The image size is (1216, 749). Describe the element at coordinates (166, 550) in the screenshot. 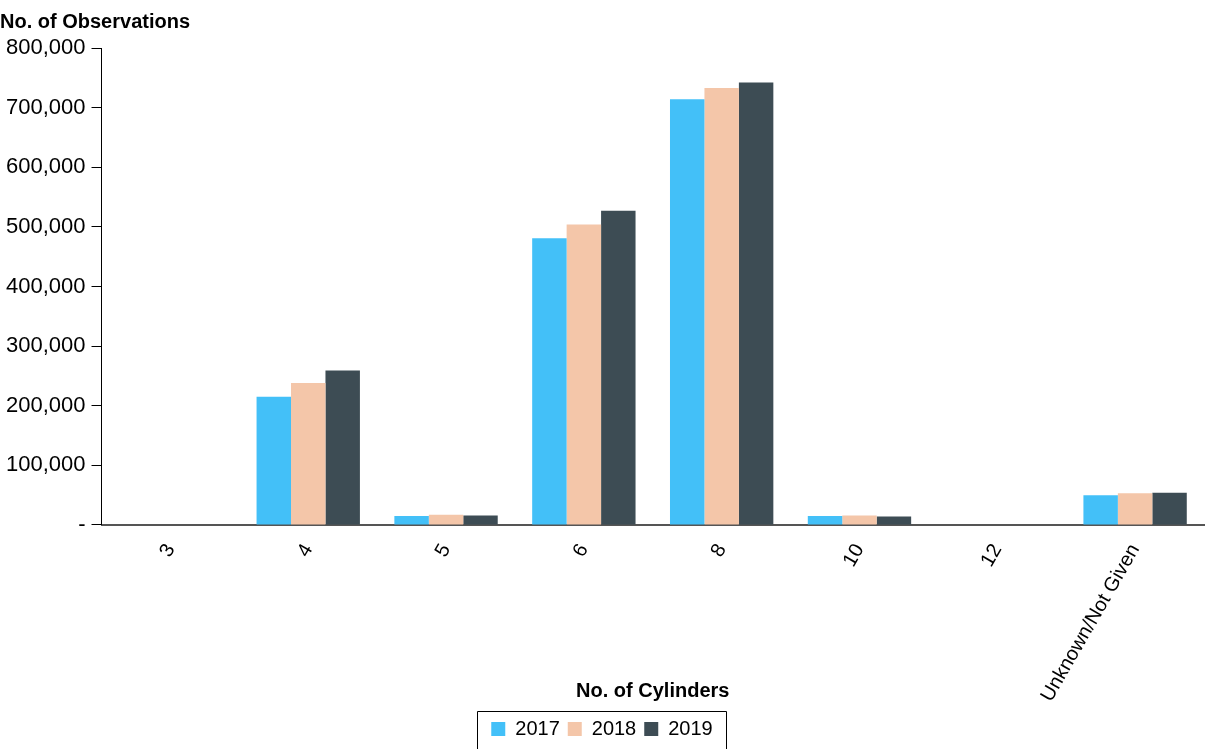

I see `x-tick-label: 3` at that location.